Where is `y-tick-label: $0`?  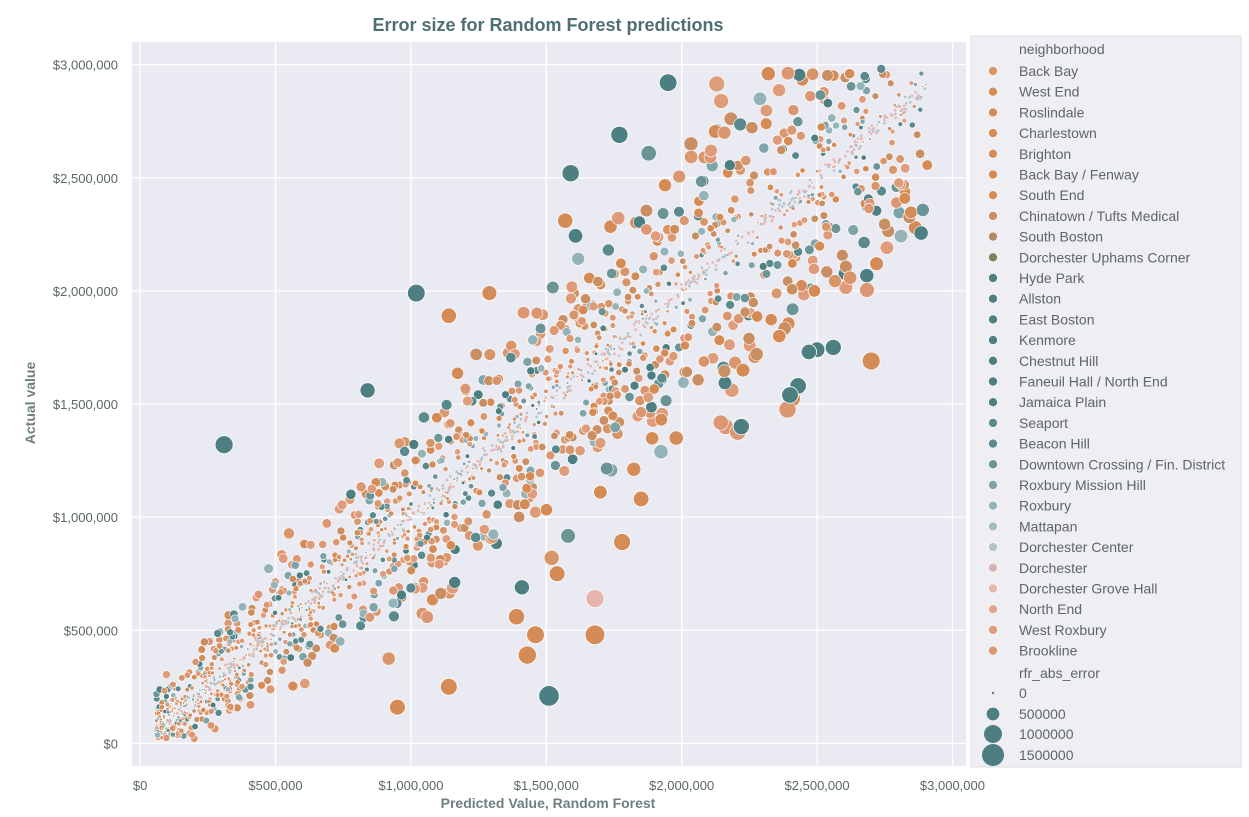
y-tick-label: $0 is located at coordinates (111, 743).